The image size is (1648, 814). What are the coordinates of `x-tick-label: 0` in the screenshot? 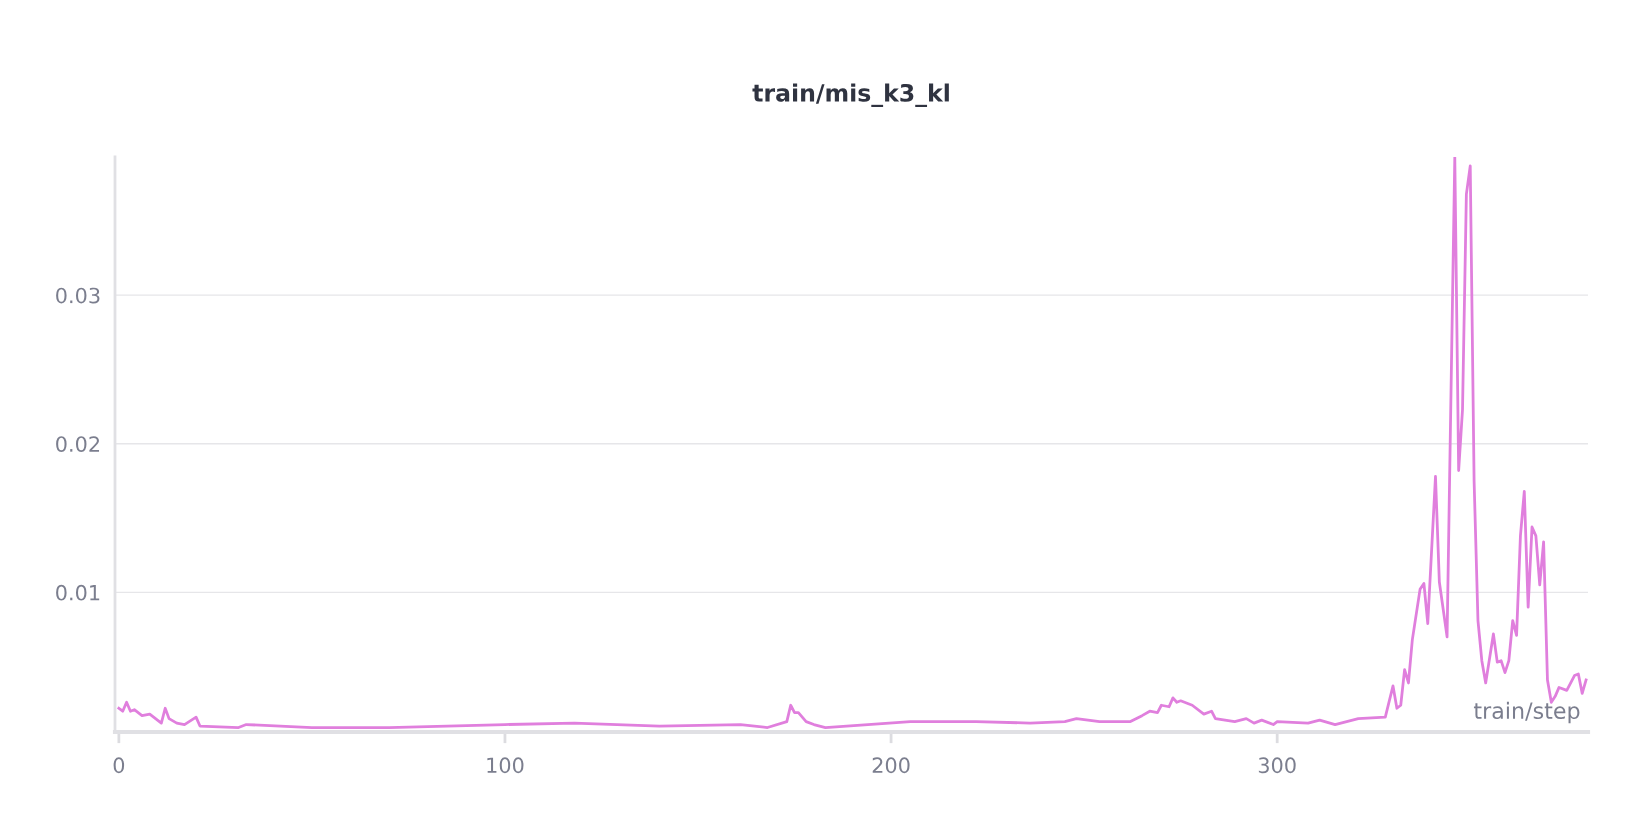 It's located at (119, 765).